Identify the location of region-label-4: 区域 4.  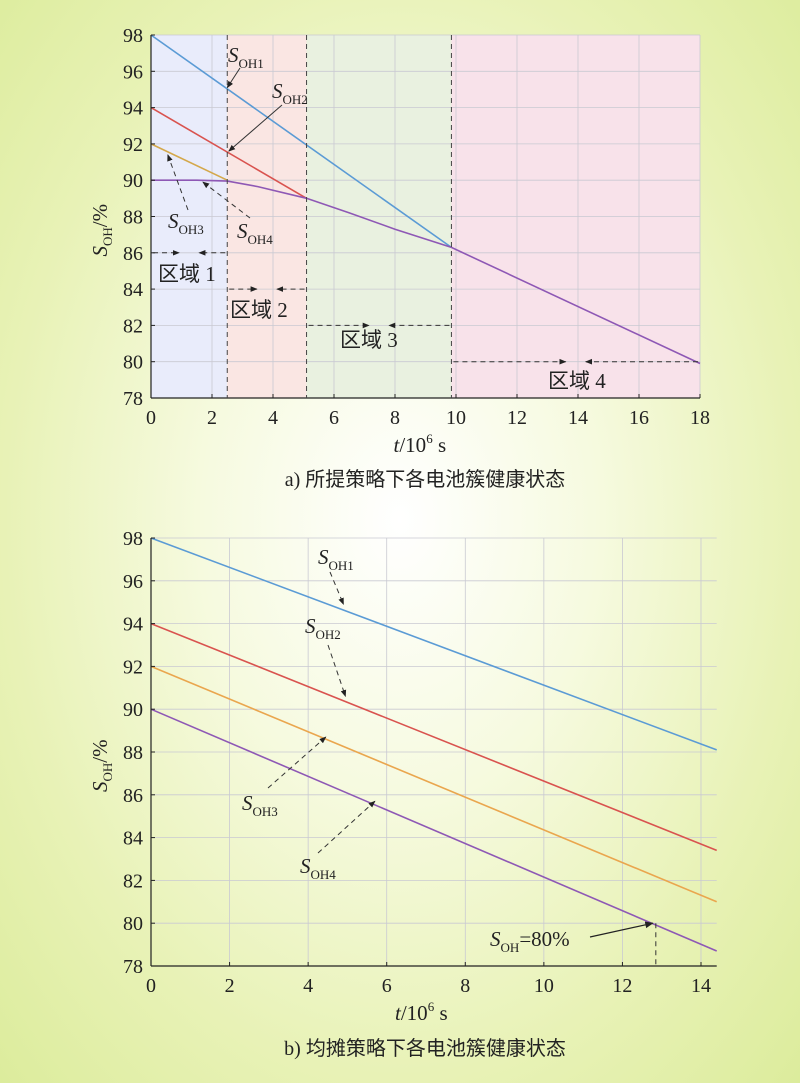
(577, 381).